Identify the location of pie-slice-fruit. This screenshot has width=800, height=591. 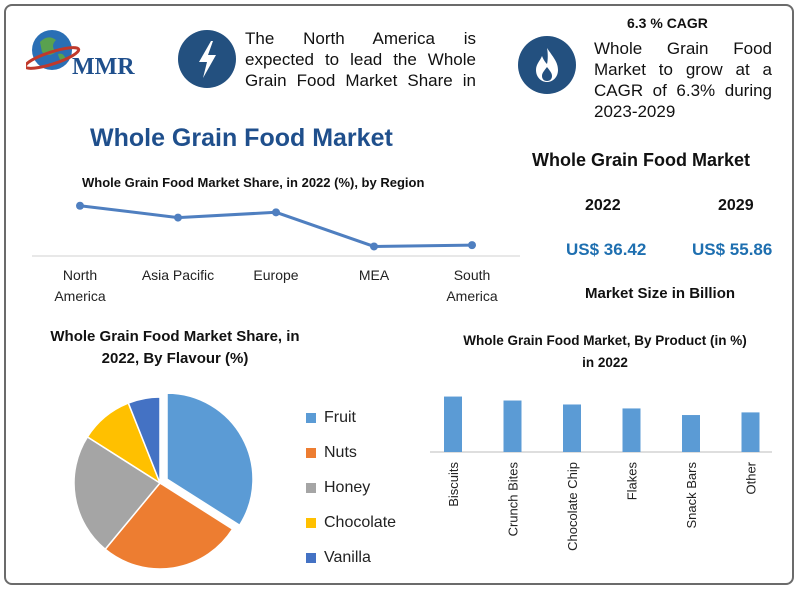
(210, 459).